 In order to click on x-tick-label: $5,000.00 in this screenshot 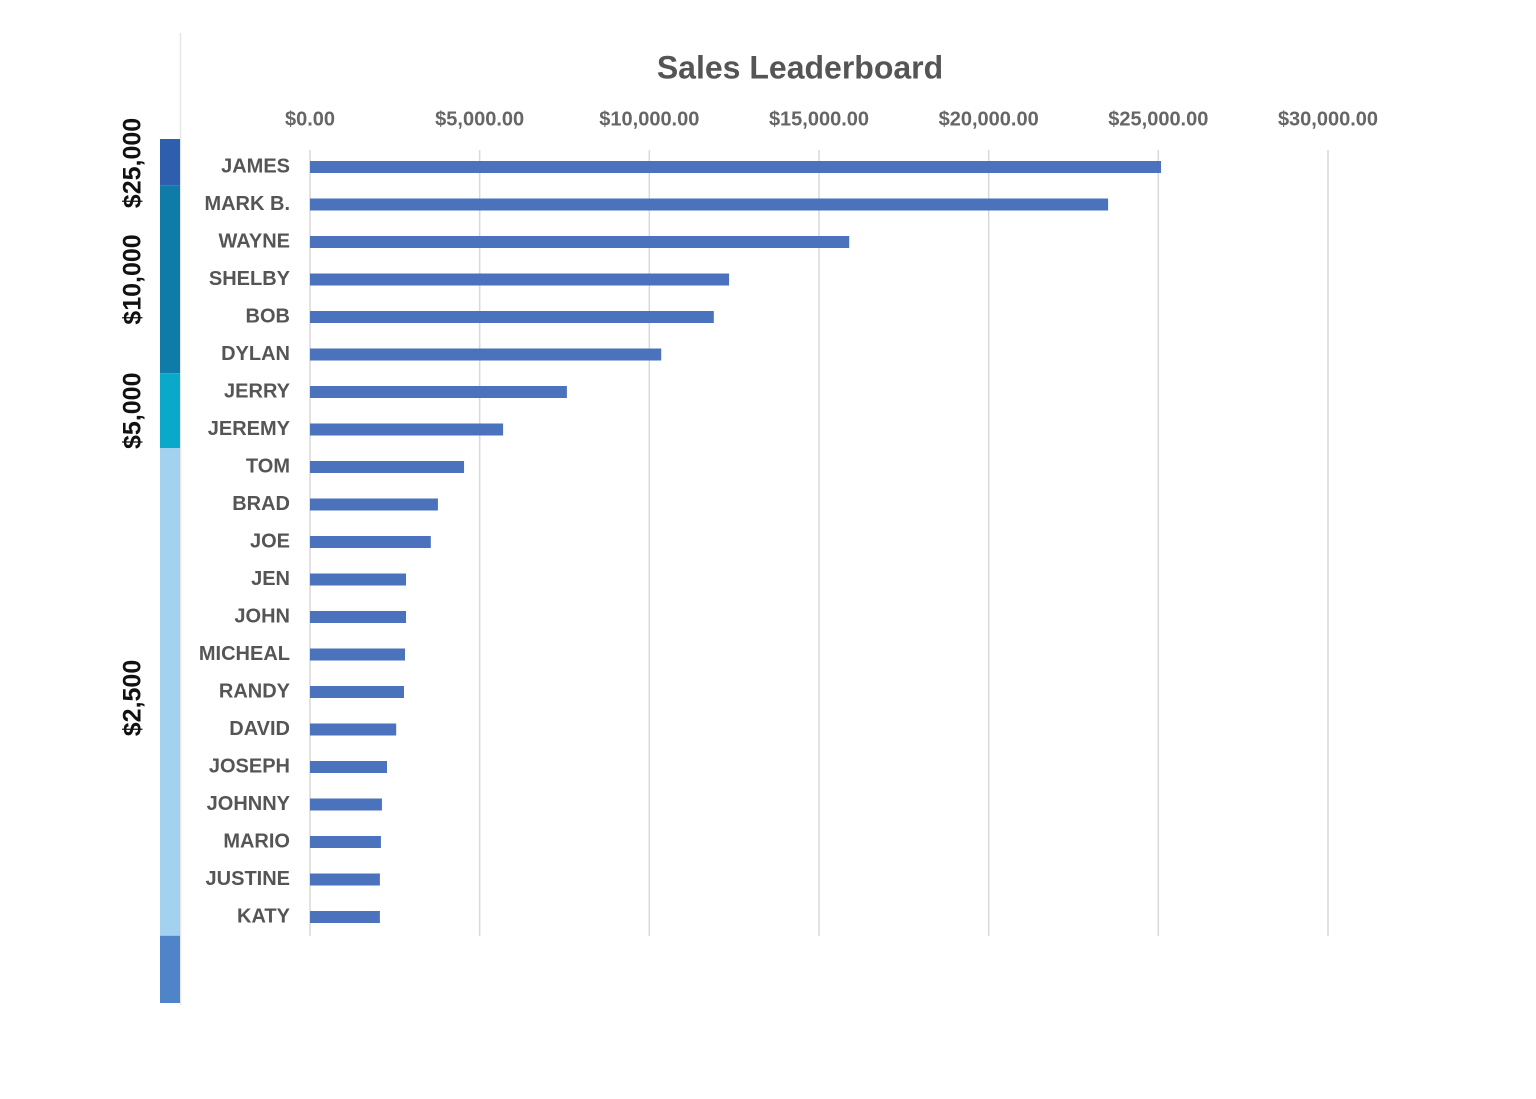, I will do `click(479, 119)`.